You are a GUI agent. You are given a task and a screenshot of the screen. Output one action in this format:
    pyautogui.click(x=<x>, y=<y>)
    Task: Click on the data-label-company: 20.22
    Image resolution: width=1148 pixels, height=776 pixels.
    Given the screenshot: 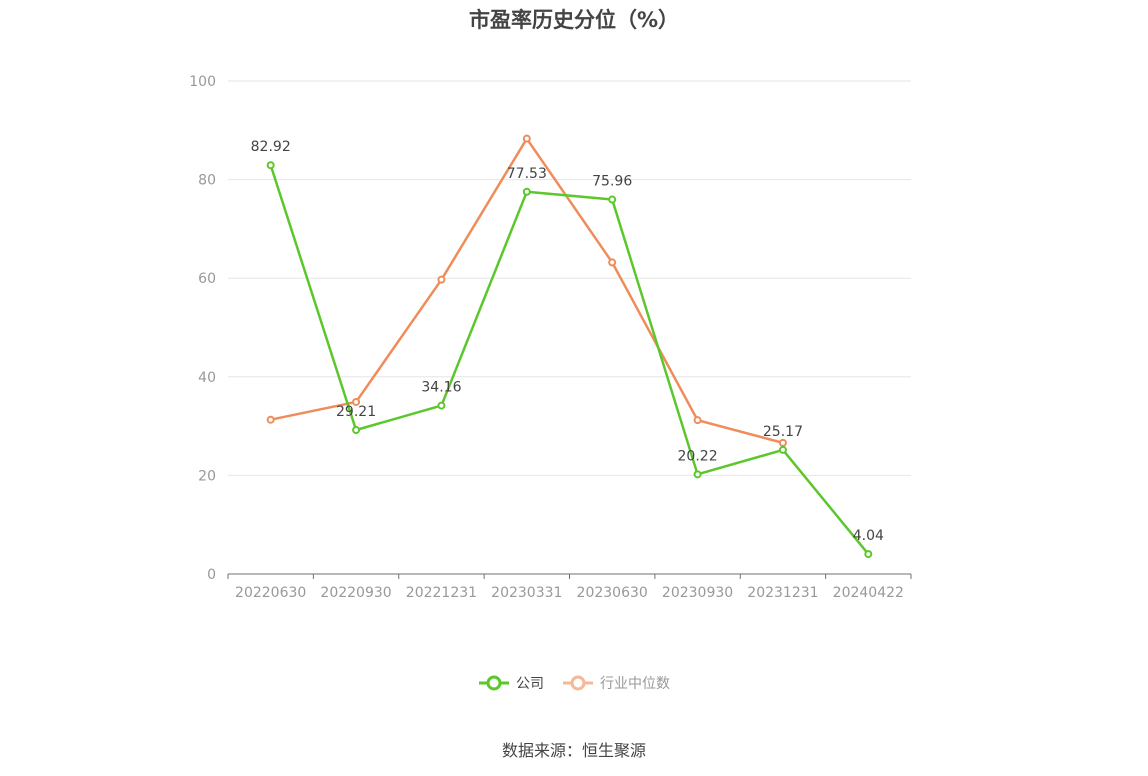 What is the action you would take?
    pyautogui.click(x=698, y=456)
    